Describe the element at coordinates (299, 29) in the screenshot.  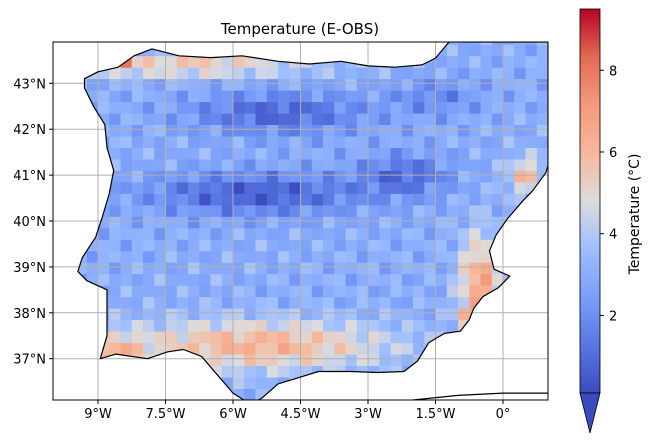
I see `chart-title: Temperature (E-OBS)` at that location.